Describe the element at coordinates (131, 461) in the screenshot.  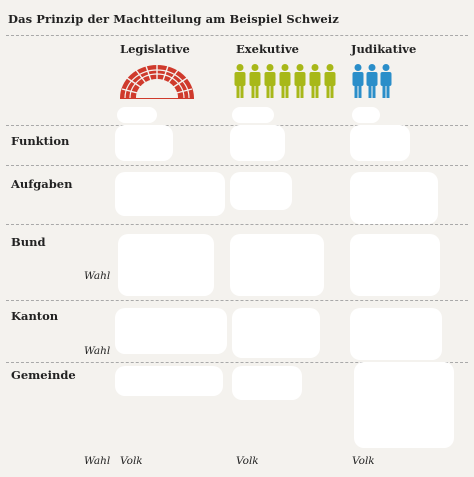
I see `volk-label-legislative: Volk` at that location.